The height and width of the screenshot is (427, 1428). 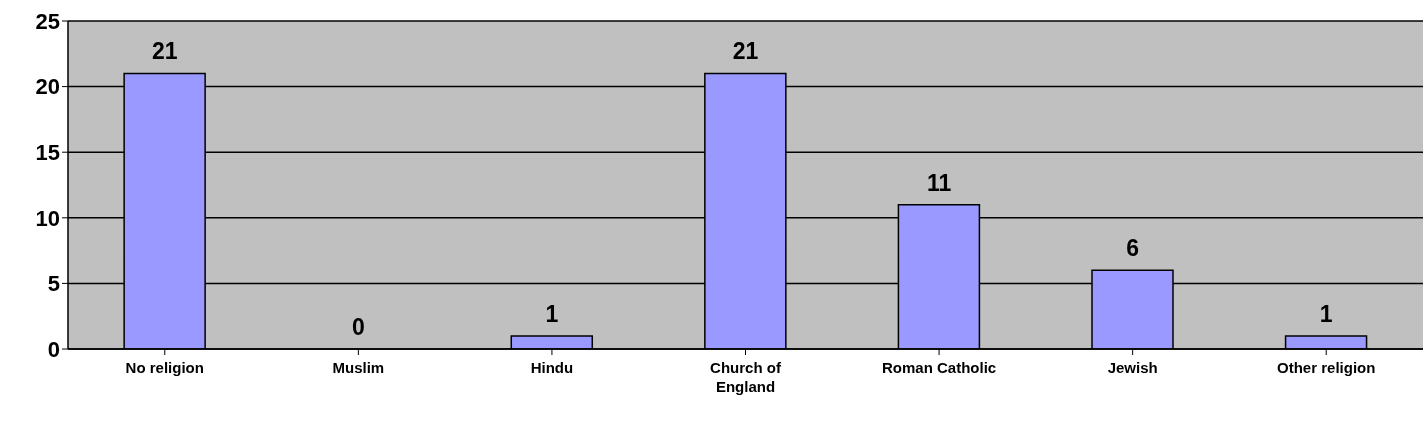 I want to click on y-tick-label: 25, so click(x=47, y=21).